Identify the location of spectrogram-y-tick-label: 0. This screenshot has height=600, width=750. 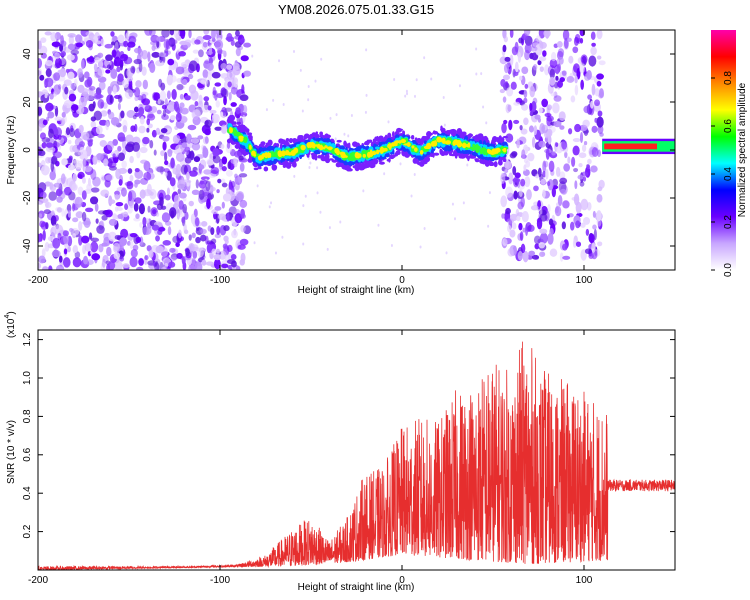
(27, 150).